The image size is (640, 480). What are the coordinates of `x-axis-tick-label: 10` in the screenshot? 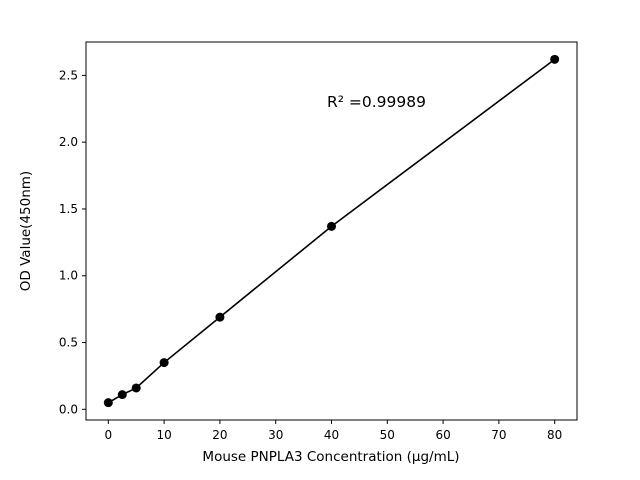 It's located at (163, 435).